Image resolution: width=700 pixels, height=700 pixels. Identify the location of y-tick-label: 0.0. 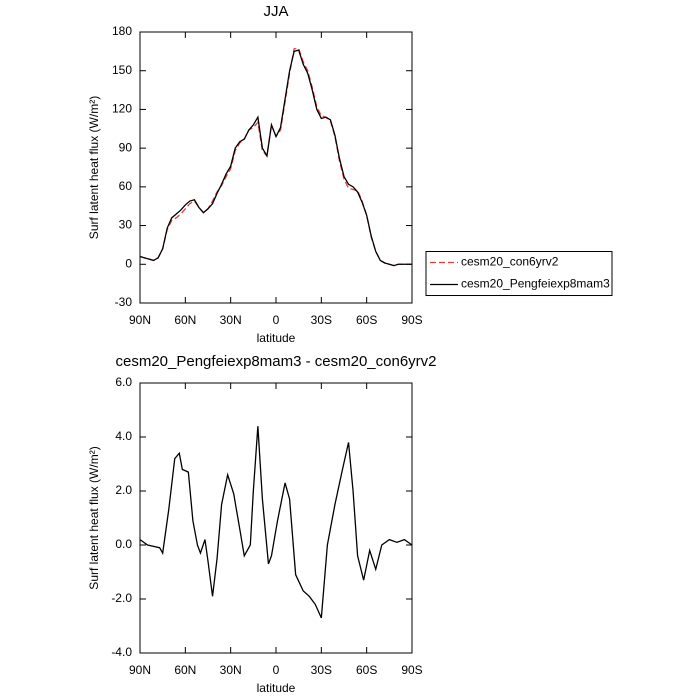
(123, 544).